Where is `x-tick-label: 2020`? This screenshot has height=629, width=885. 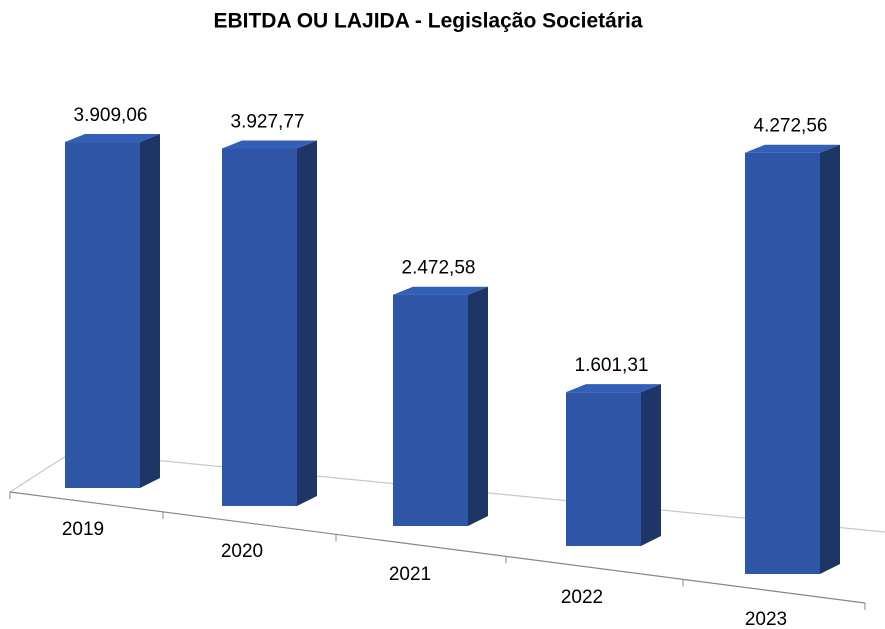 x-tick-label: 2020 is located at coordinates (242, 551).